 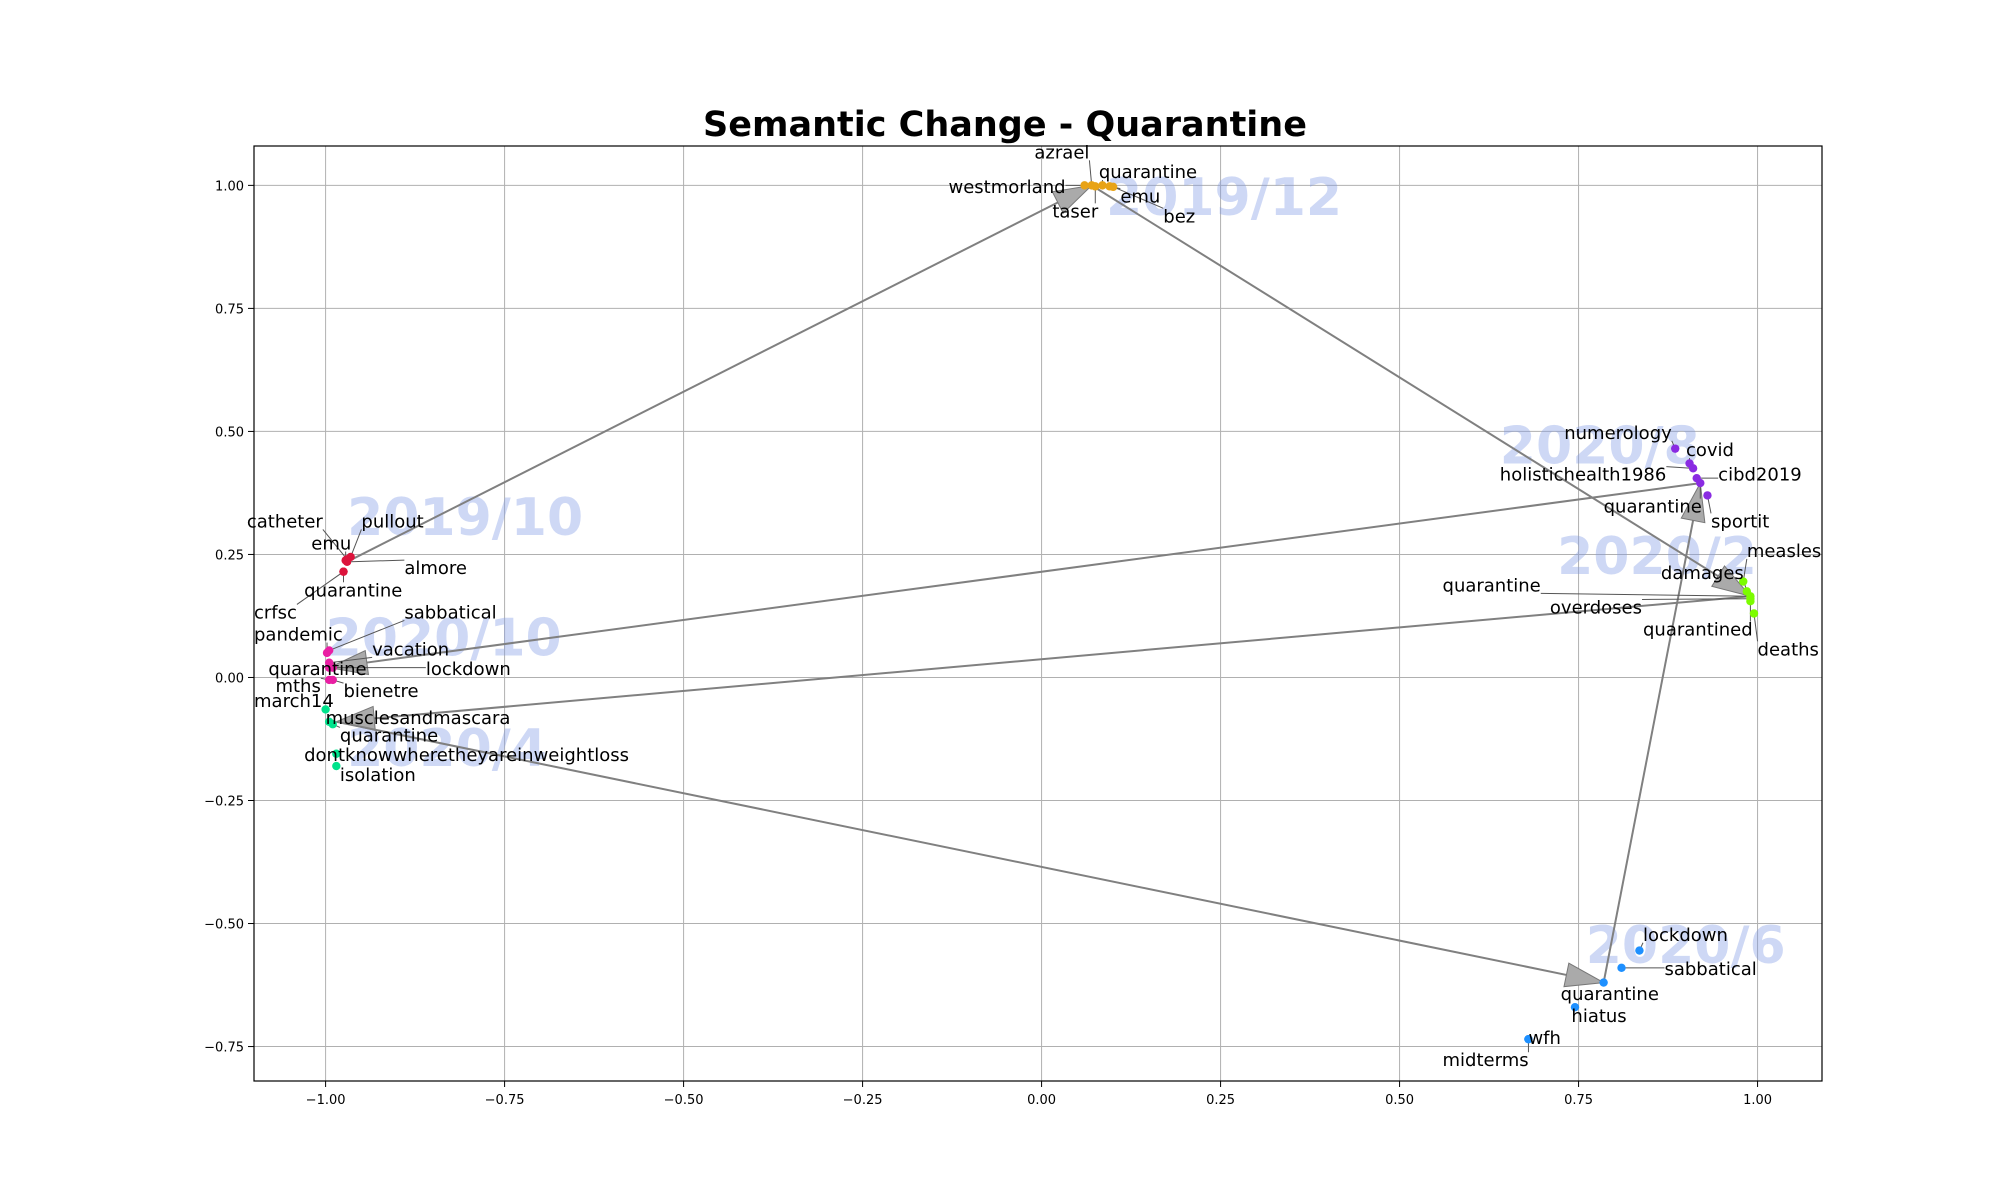 I want to click on word-label: cibd2019, so click(x=1760, y=475).